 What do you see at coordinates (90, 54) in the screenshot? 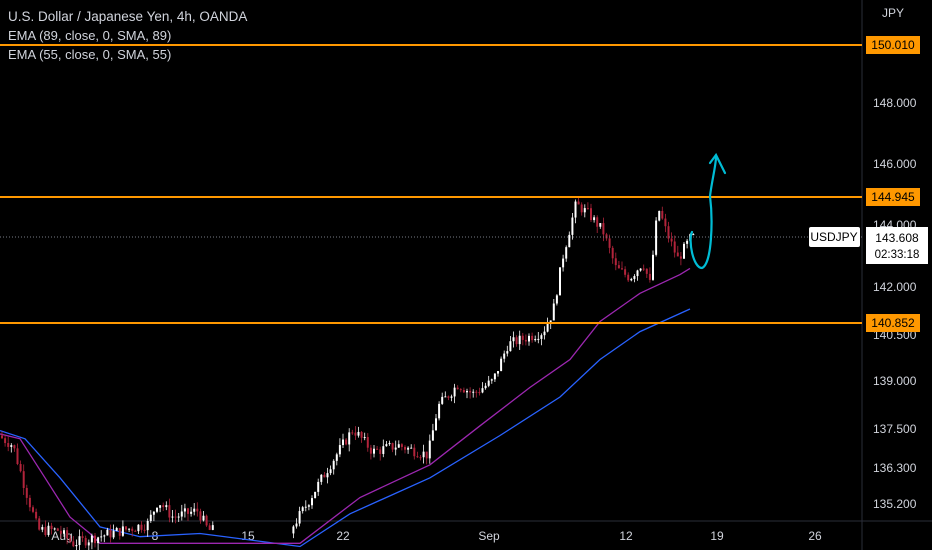
I see `indicator-ema-55: EMA (55, close, 0, SMA, 55)` at bounding box center [90, 54].